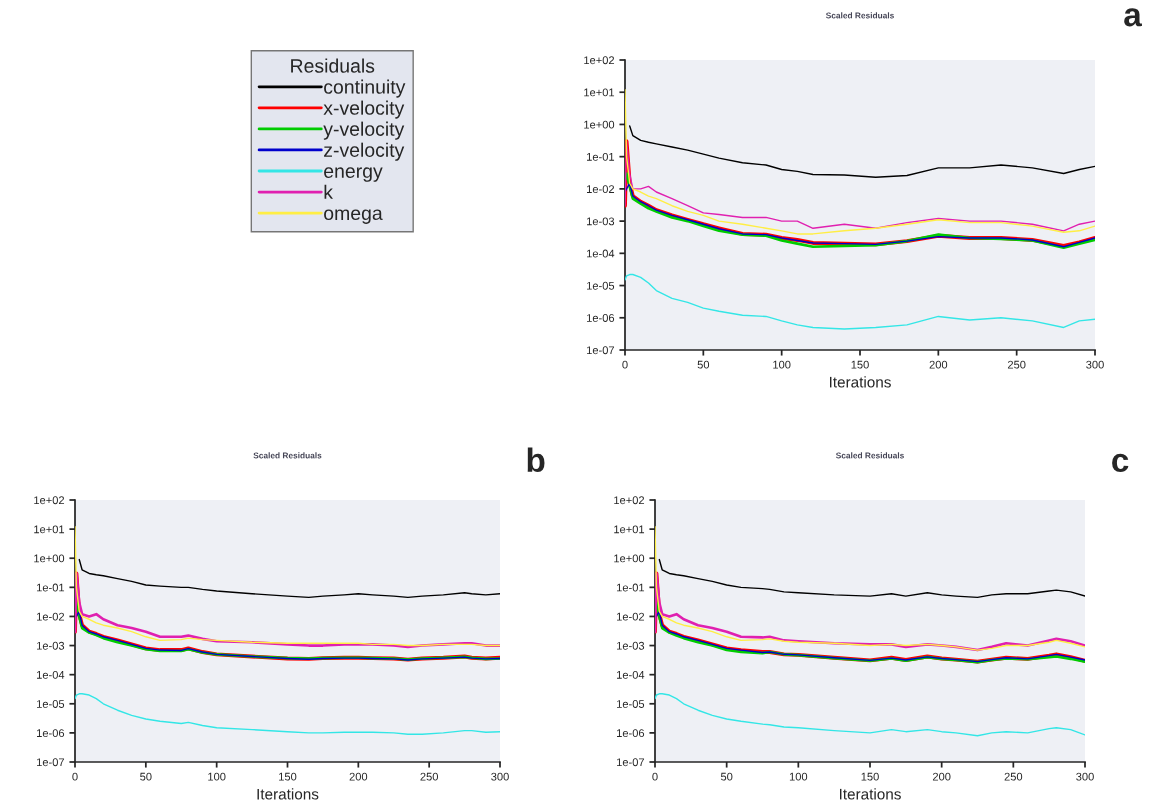  Describe the element at coordinates (365, 88) in the screenshot. I see `legend-label: continuity` at that location.